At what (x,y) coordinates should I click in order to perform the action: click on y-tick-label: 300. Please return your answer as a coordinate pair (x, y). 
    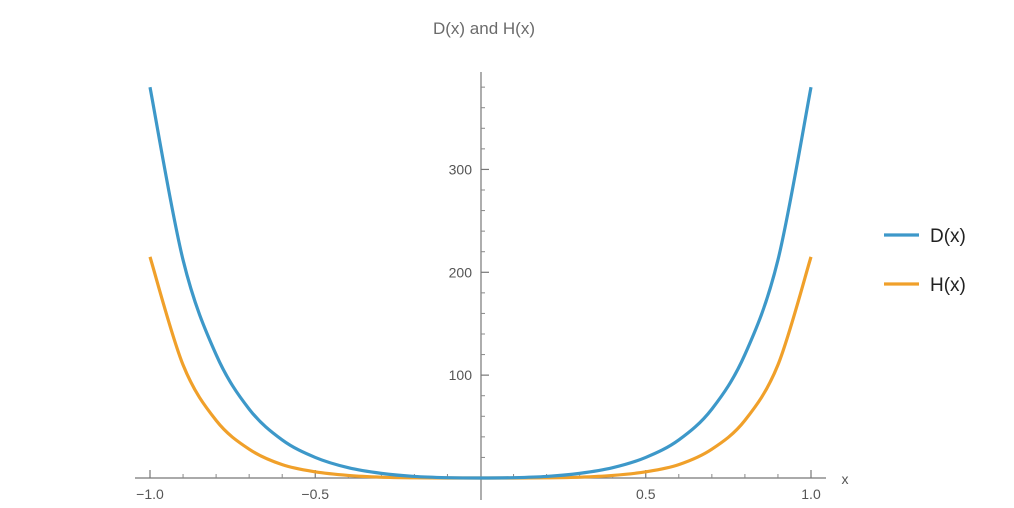
    Looking at the image, I should click on (461, 169).